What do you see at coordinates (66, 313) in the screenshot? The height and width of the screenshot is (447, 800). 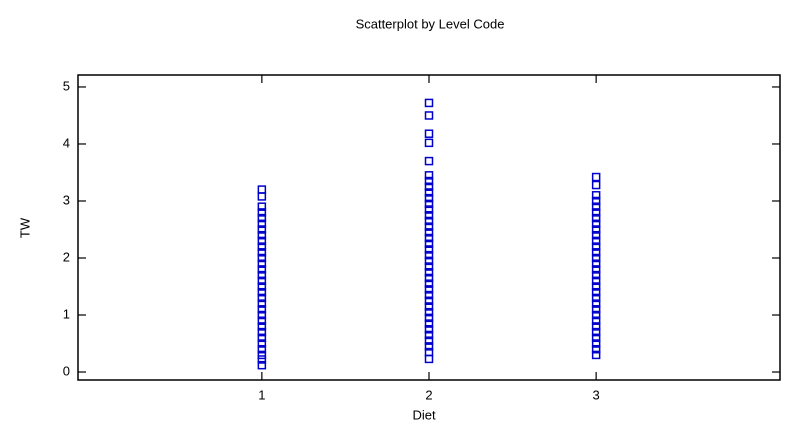 I see `y-tick-label: 1` at bounding box center [66, 313].